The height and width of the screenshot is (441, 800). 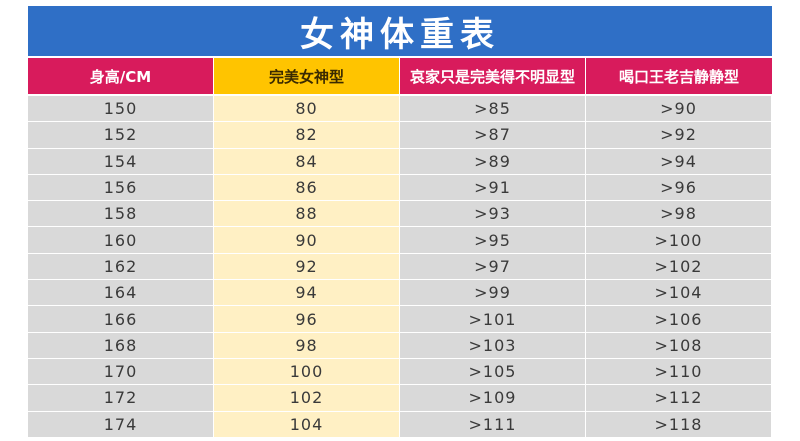 What do you see at coordinates (121, 371) in the screenshot?
I see `height-cell: 170` at bounding box center [121, 371].